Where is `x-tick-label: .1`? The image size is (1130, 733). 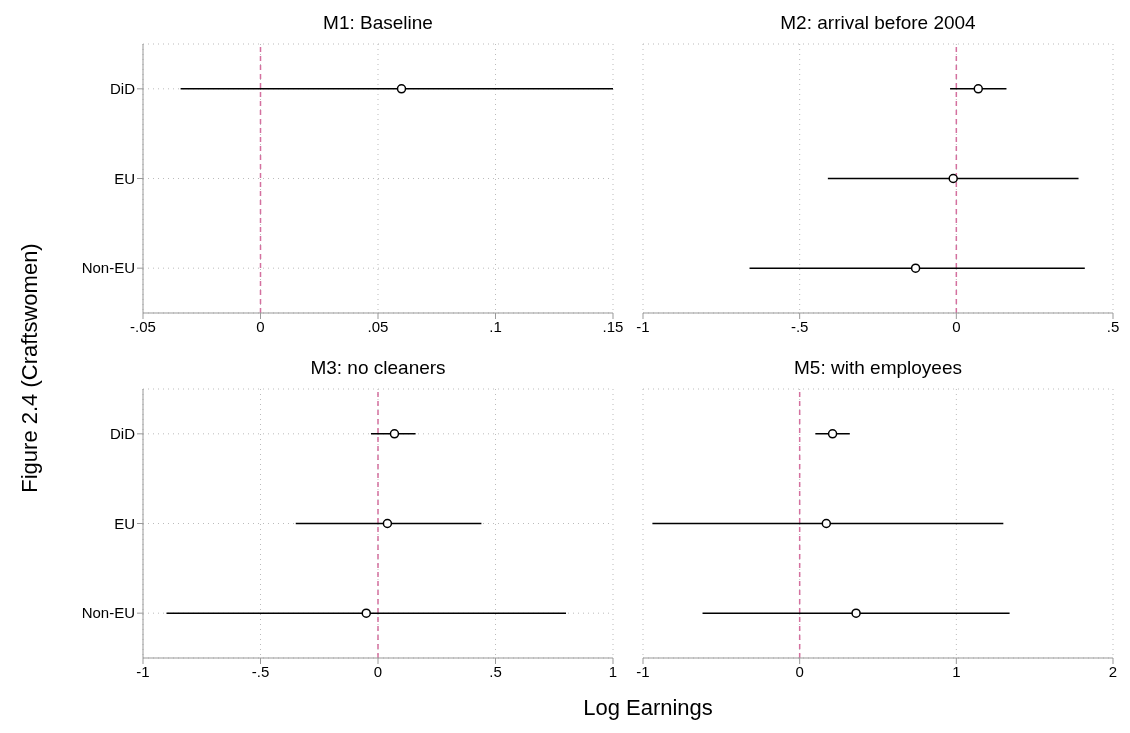
x-tick-label: .1 is located at coordinates (495, 326).